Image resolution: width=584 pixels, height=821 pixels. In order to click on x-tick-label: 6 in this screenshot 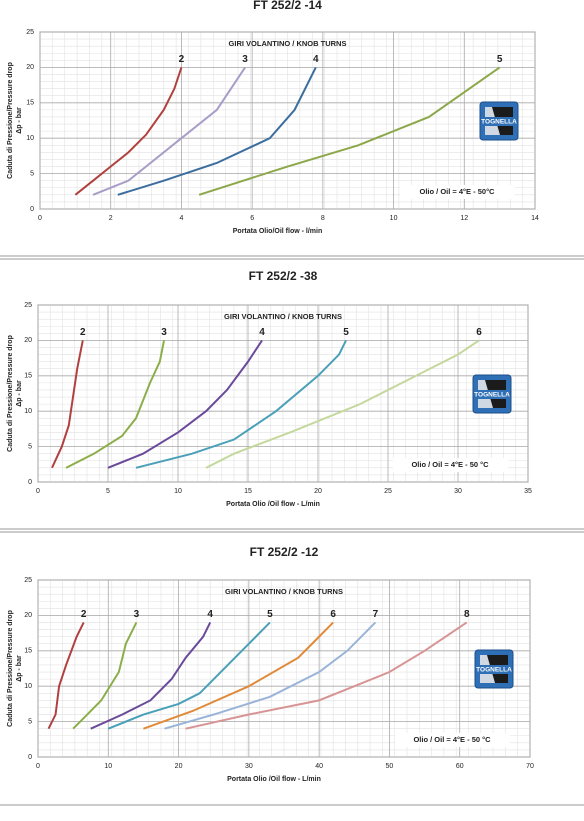, I will do `click(252, 218)`.